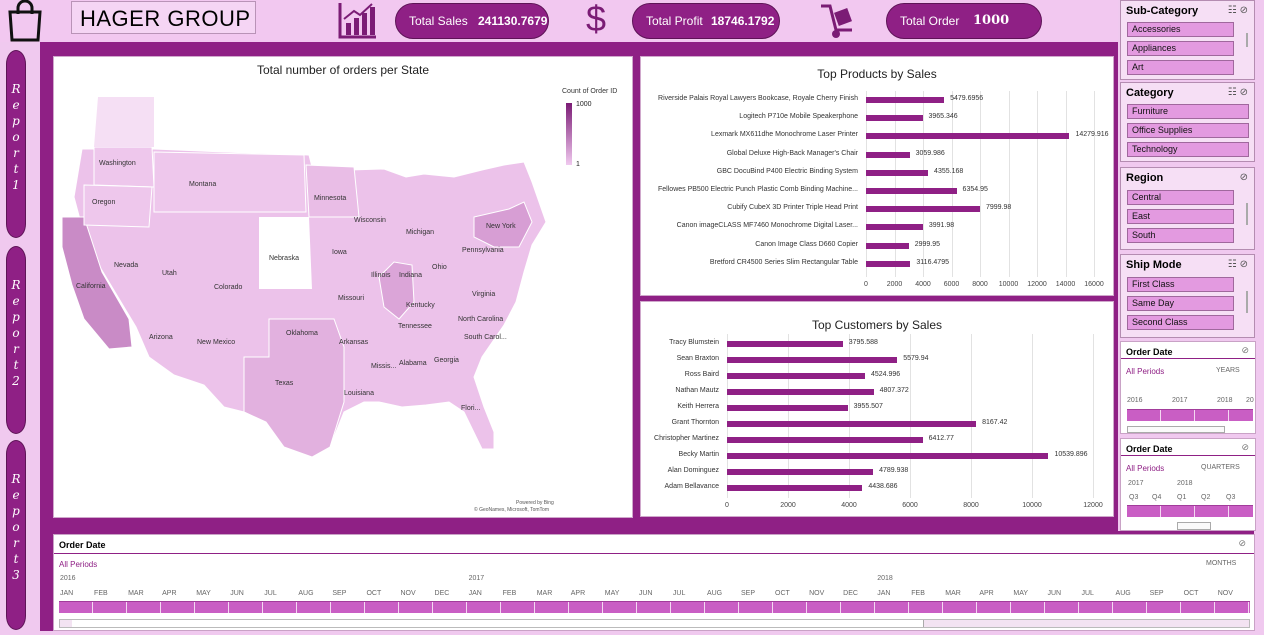 This screenshot has height=635, width=1264. I want to click on slicer-item: Technology, so click(1188, 149).